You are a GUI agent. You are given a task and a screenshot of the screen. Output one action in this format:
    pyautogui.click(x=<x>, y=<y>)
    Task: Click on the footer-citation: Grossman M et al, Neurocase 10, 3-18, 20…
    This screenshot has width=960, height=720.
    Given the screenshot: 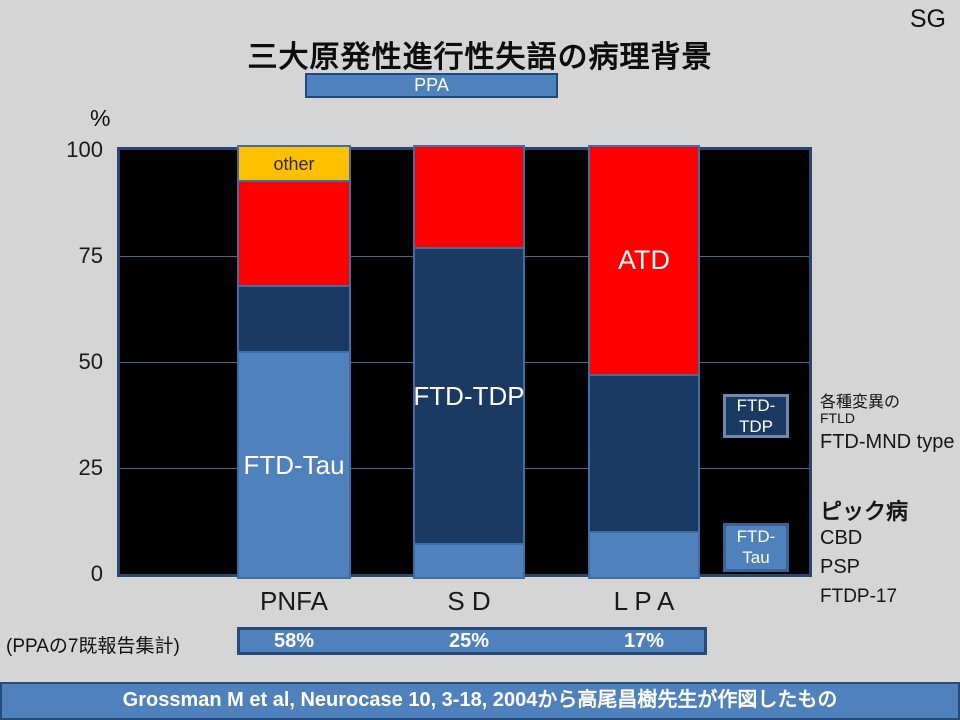 What is the action you would take?
    pyautogui.click(x=480, y=701)
    